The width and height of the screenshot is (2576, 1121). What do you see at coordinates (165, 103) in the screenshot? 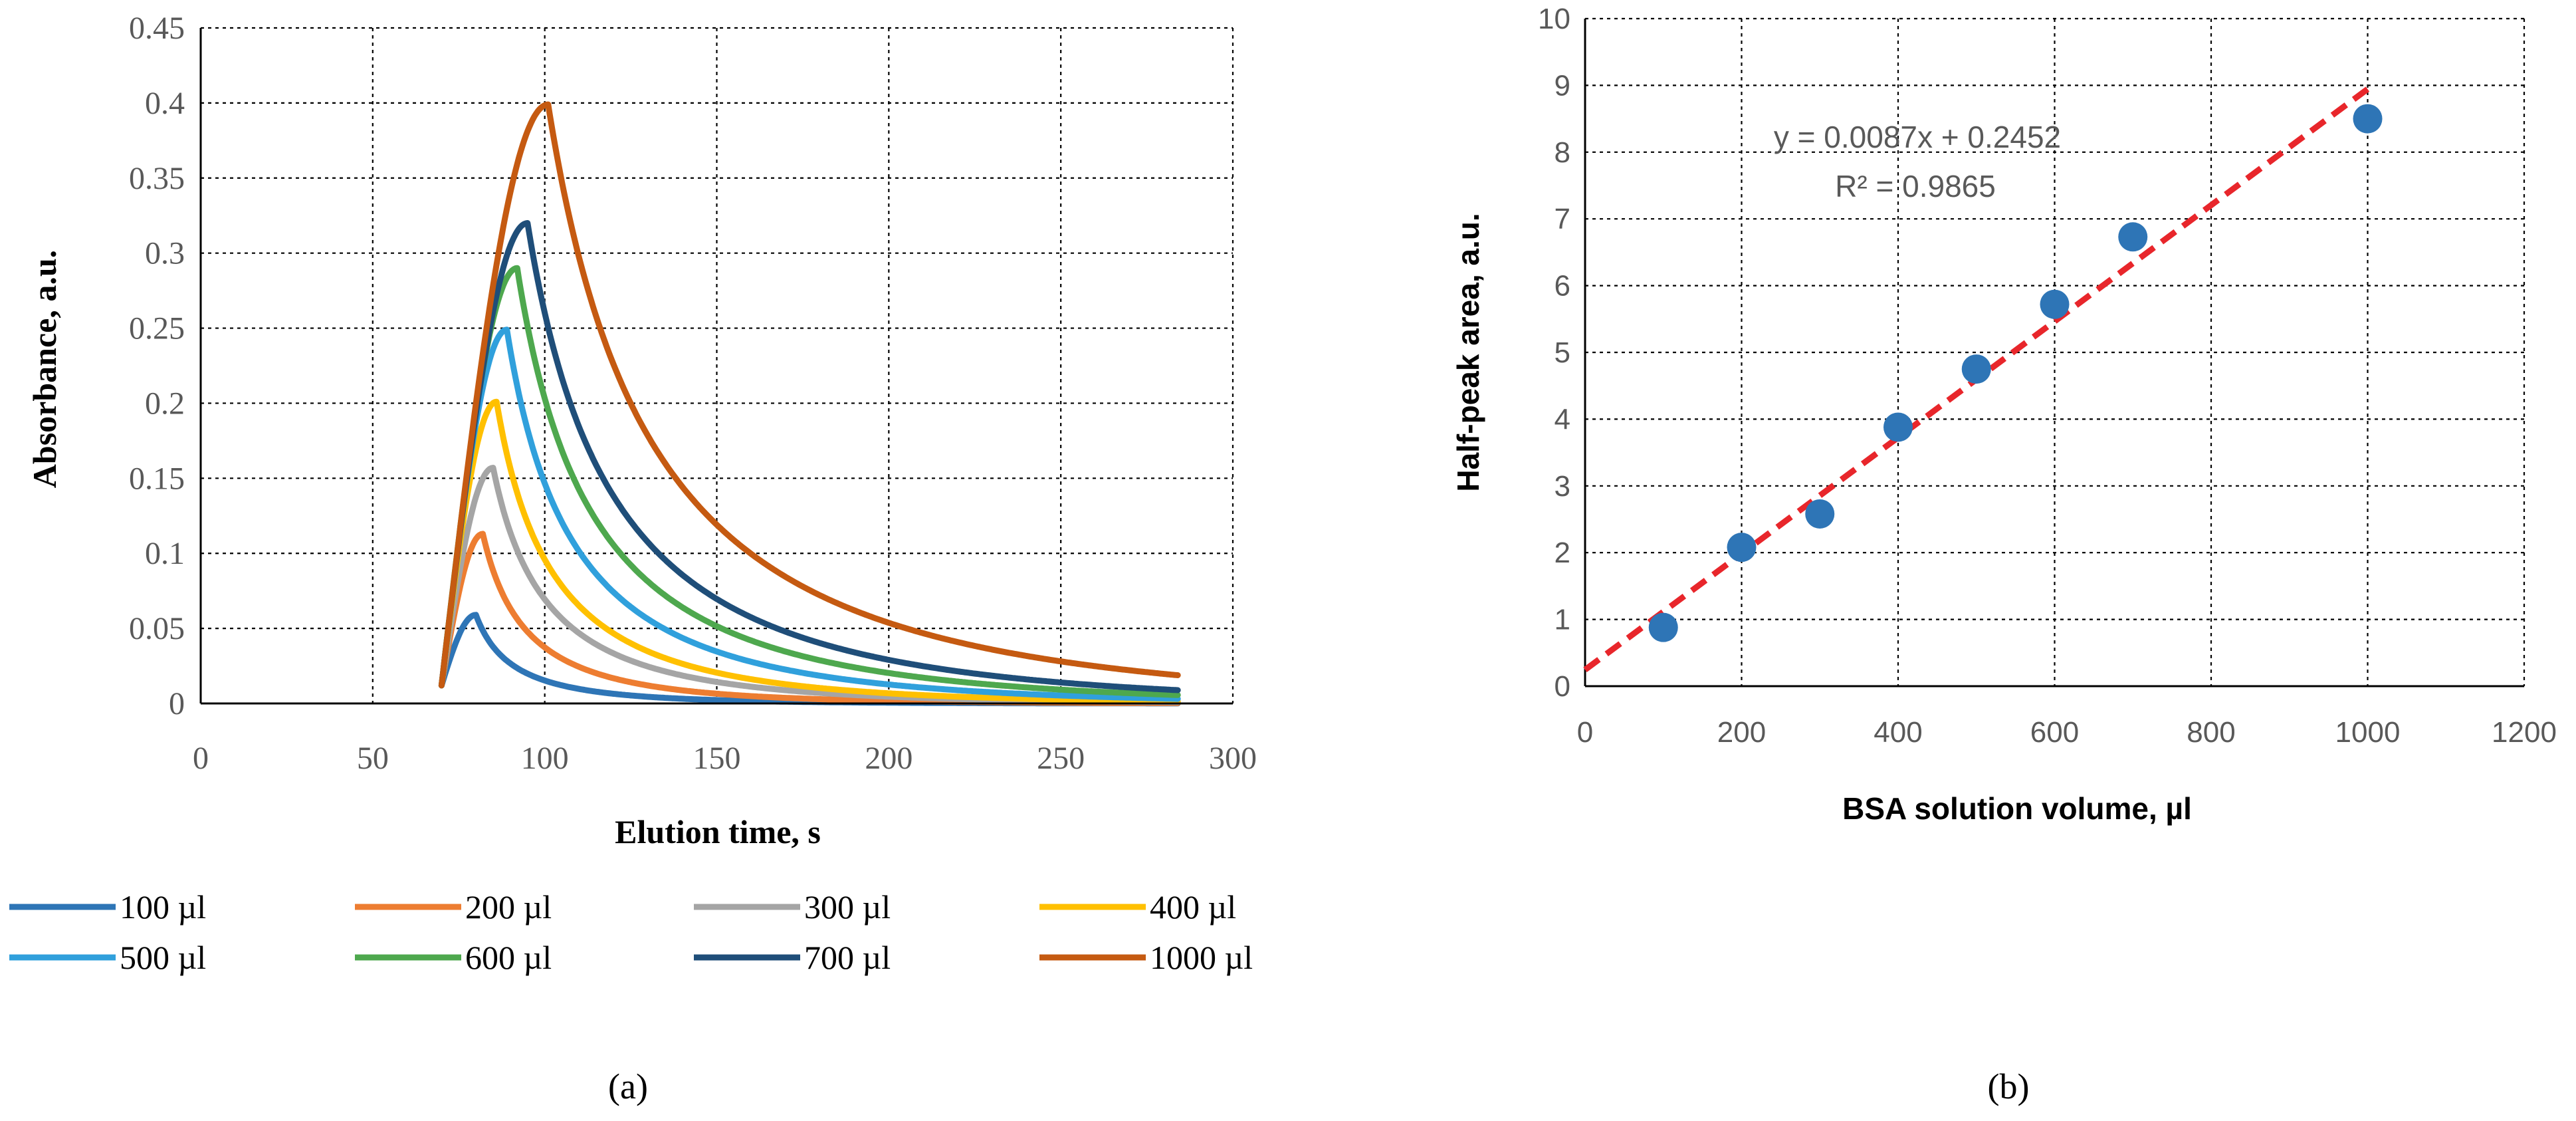
I see `chart-a-y-tick-label: 0.4` at bounding box center [165, 103].